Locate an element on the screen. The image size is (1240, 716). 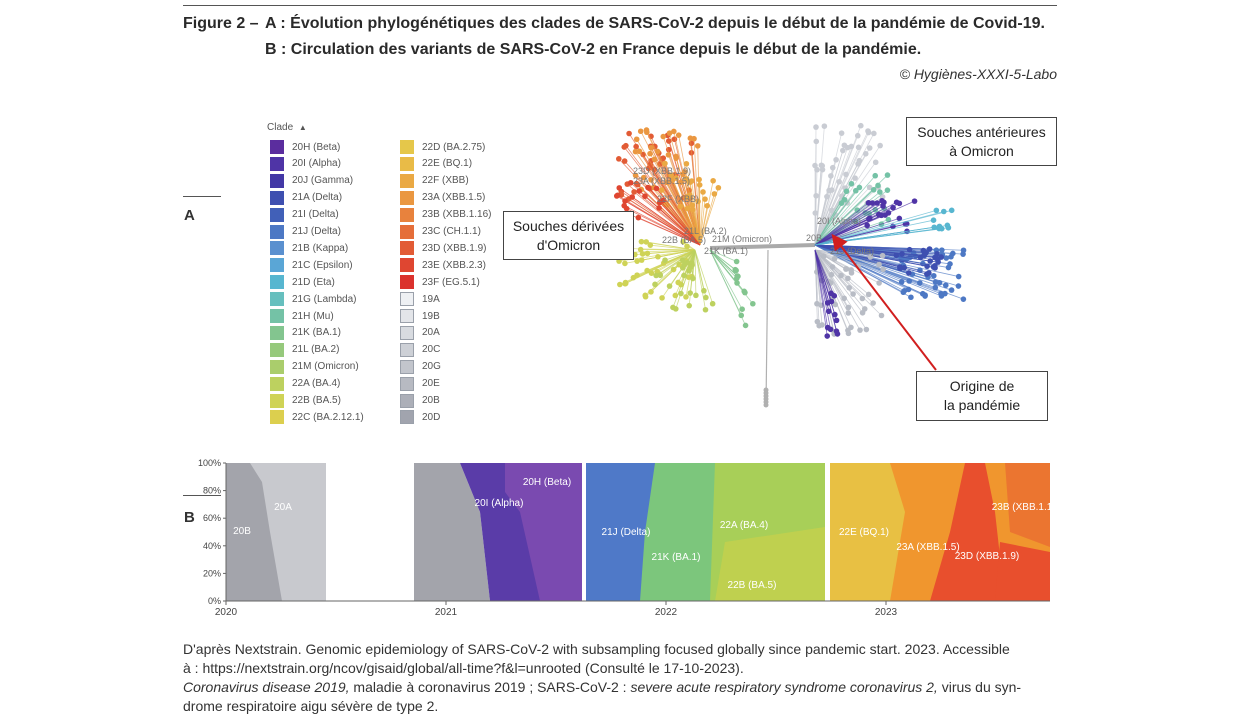
callout-origin: Origine de la pandémie is located at coordinates (982, 396).